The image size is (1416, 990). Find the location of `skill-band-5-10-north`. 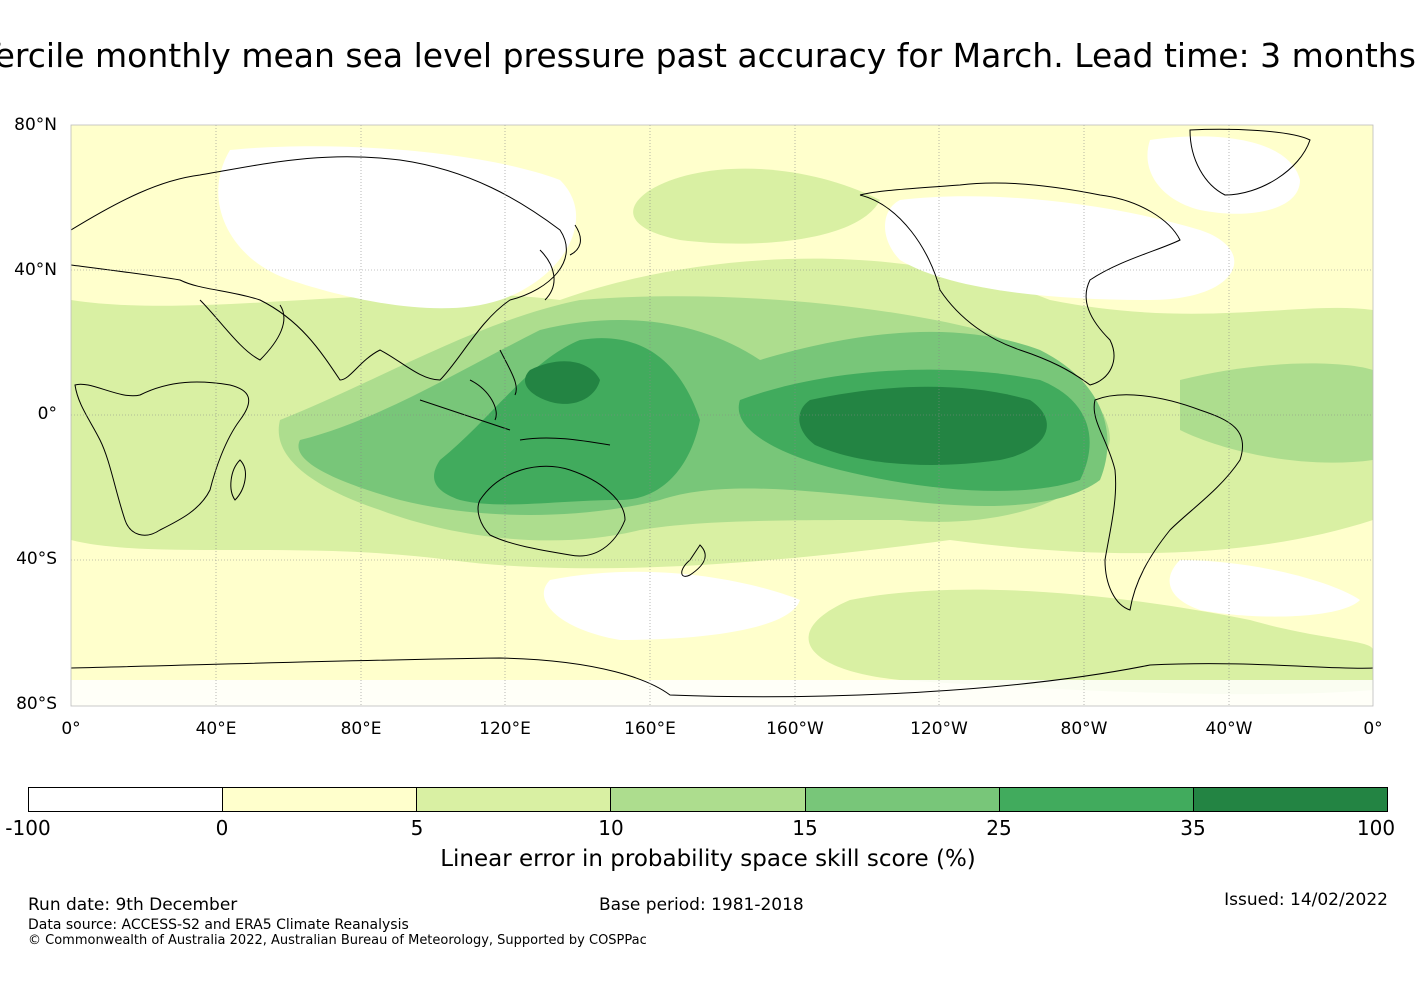

skill-band-5-10-north is located at coordinates (756, 206).